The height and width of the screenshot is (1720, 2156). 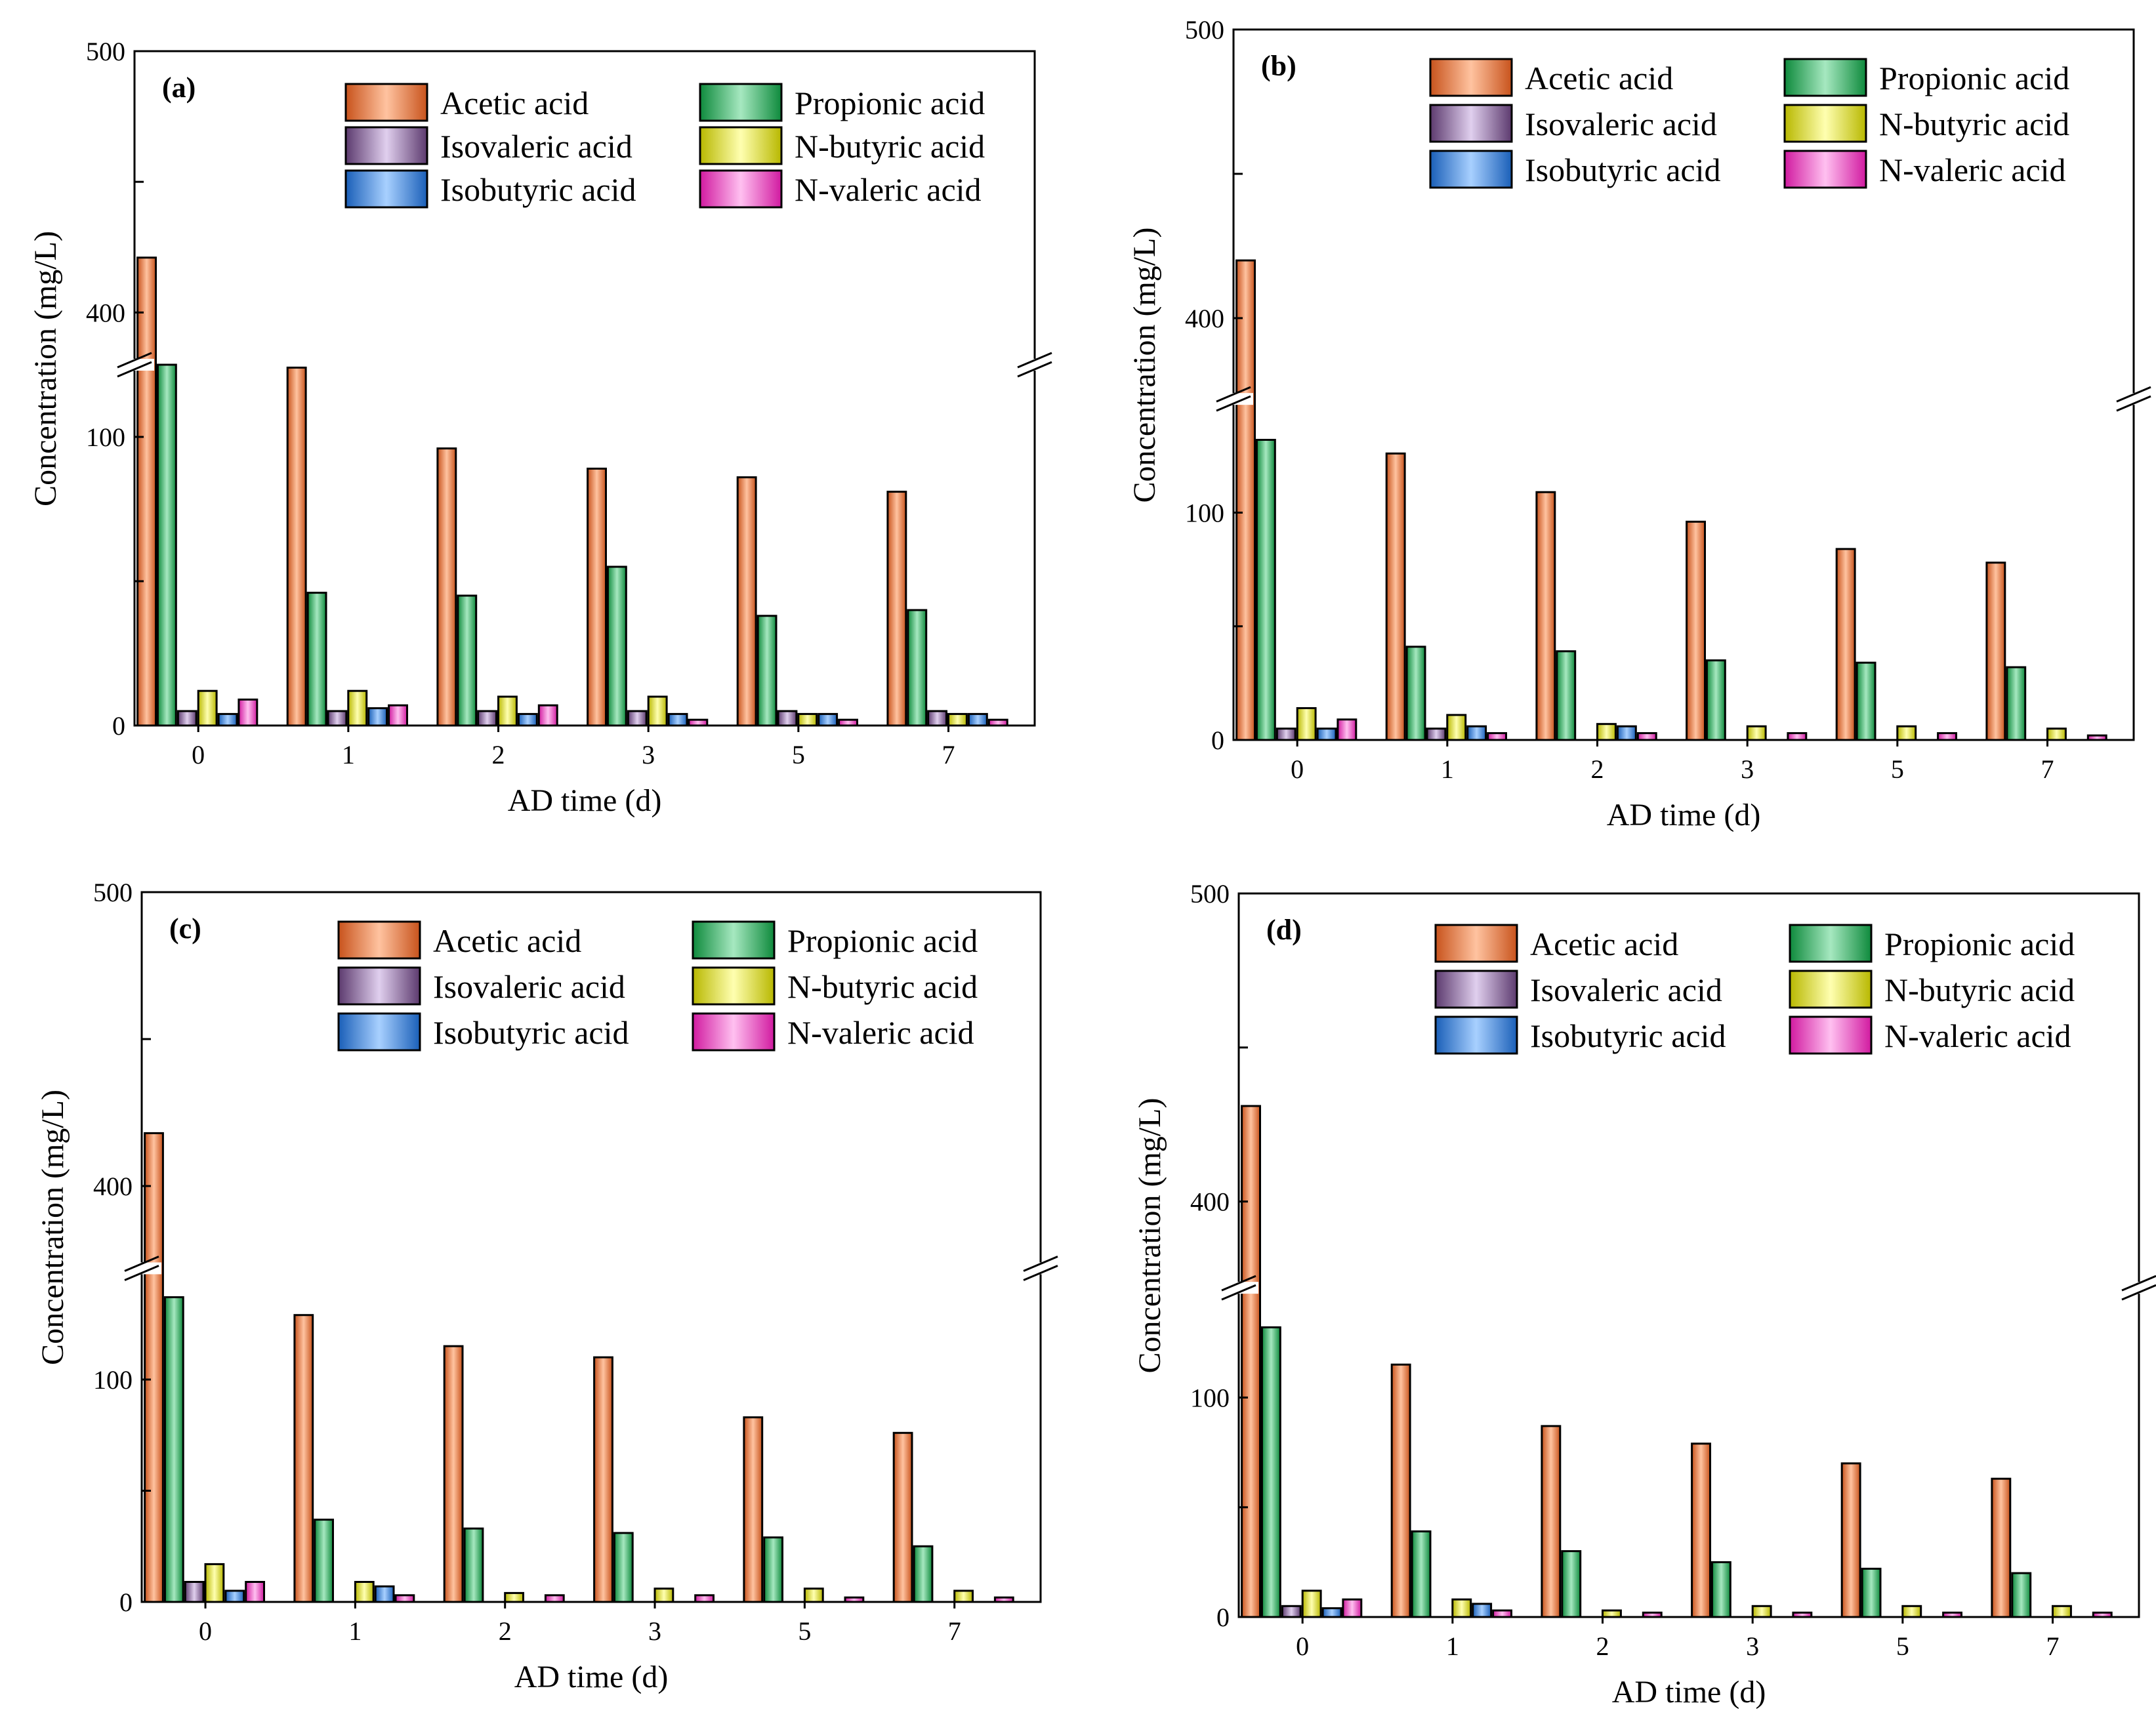 What do you see at coordinates (889, 189) in the screenshot?
I see `legend-label-n-valeric-acid: N-valeric acid` at bounding box center [889, 189].